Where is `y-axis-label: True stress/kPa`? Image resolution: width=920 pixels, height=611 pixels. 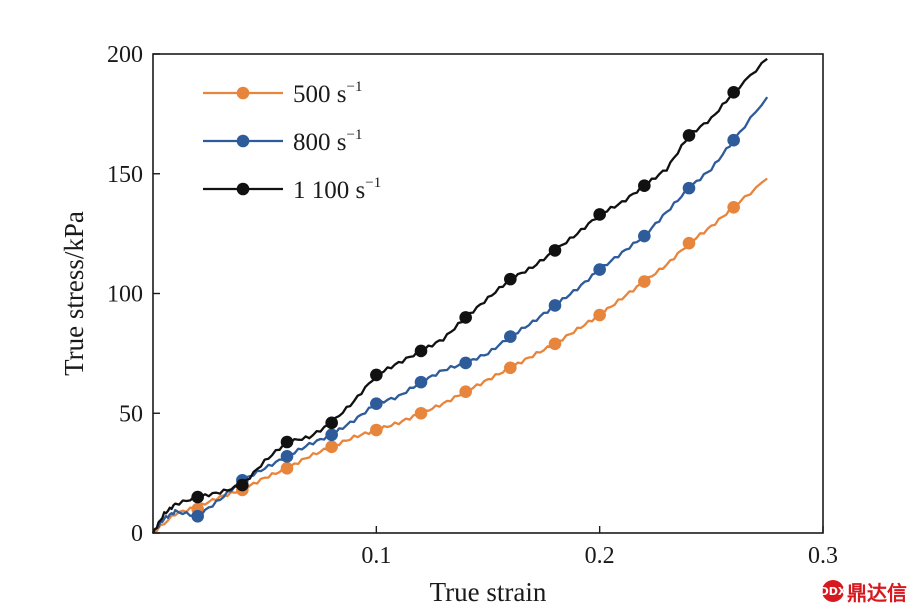 y-axis-label: True stress/kPa is located at coordinates (74, 293).